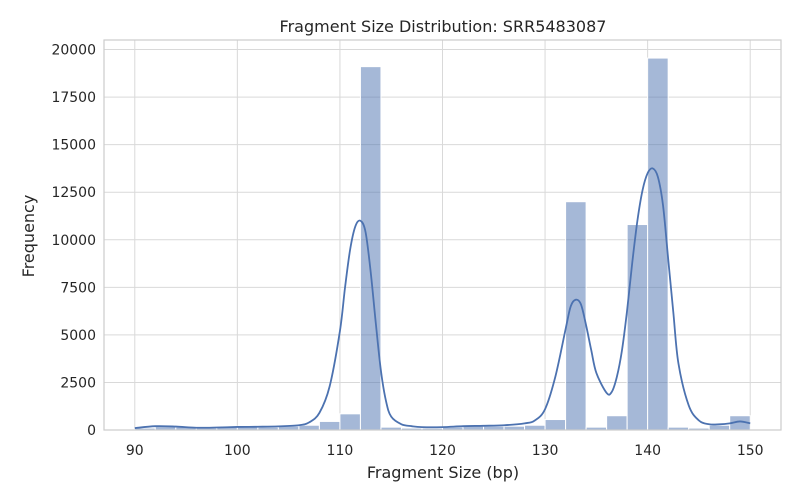  Describe the element at coordinates (73, 193) in the screenshot. I see `y-tick-label: 12500` at that location.